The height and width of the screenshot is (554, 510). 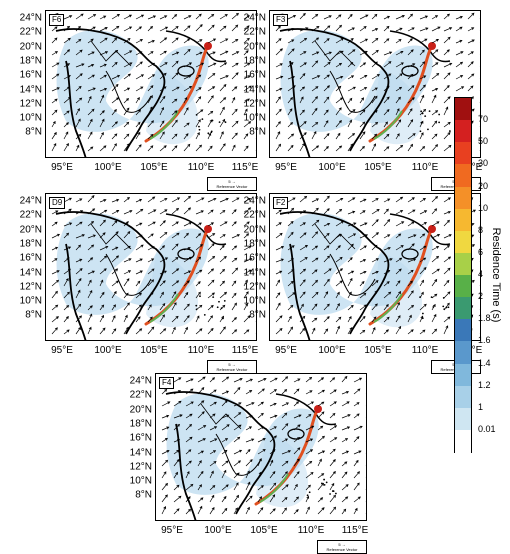 What do you see at coordinates (57, 20) in the screenshot?
I see `panel-label: F6` at bounding box center [57, 20].